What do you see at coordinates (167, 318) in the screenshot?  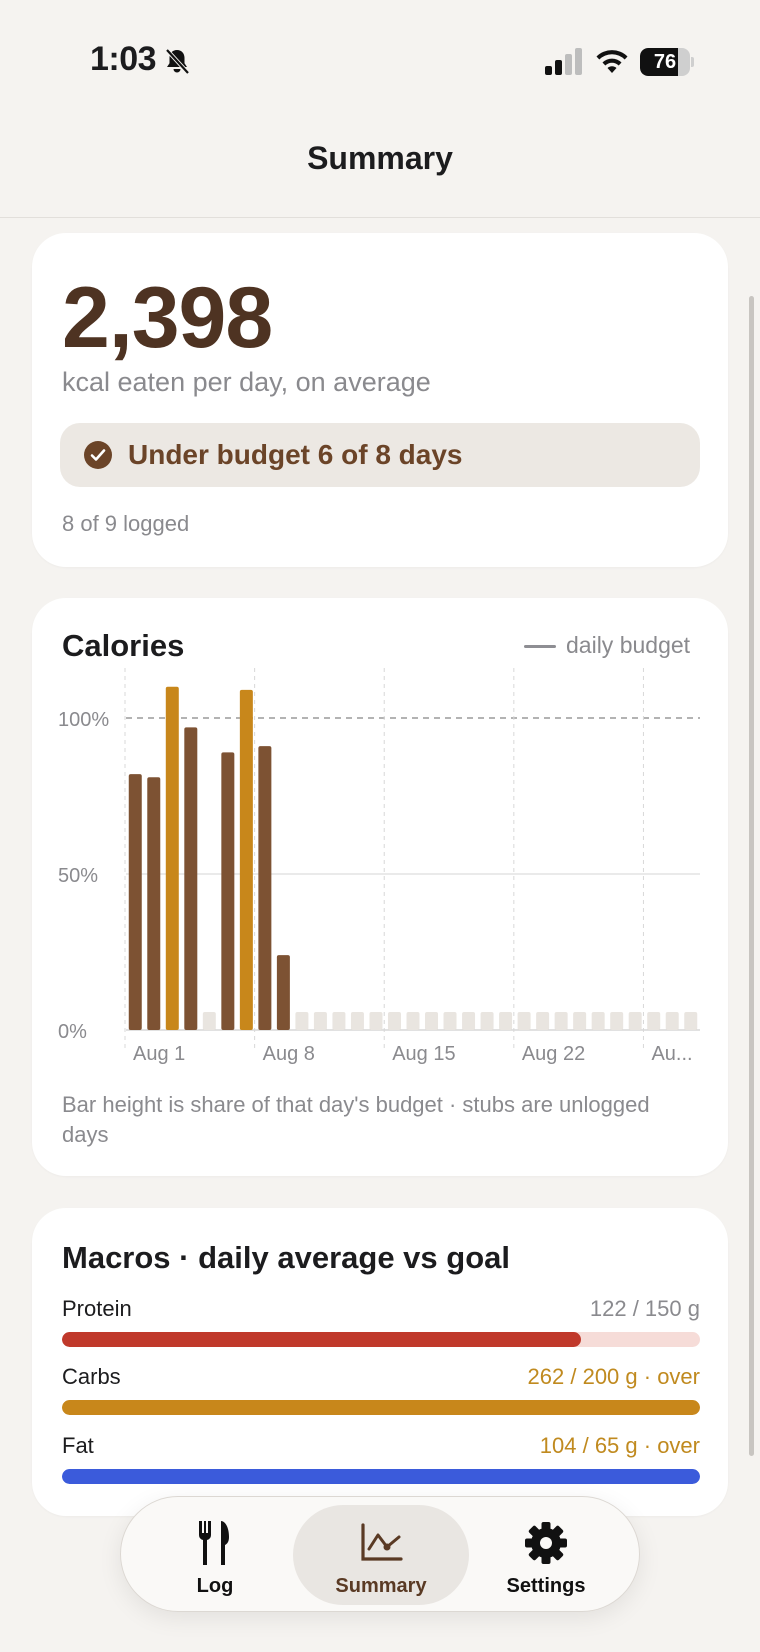 I see `average-kcal-value: 2,398` at bounding box center [167, 318].